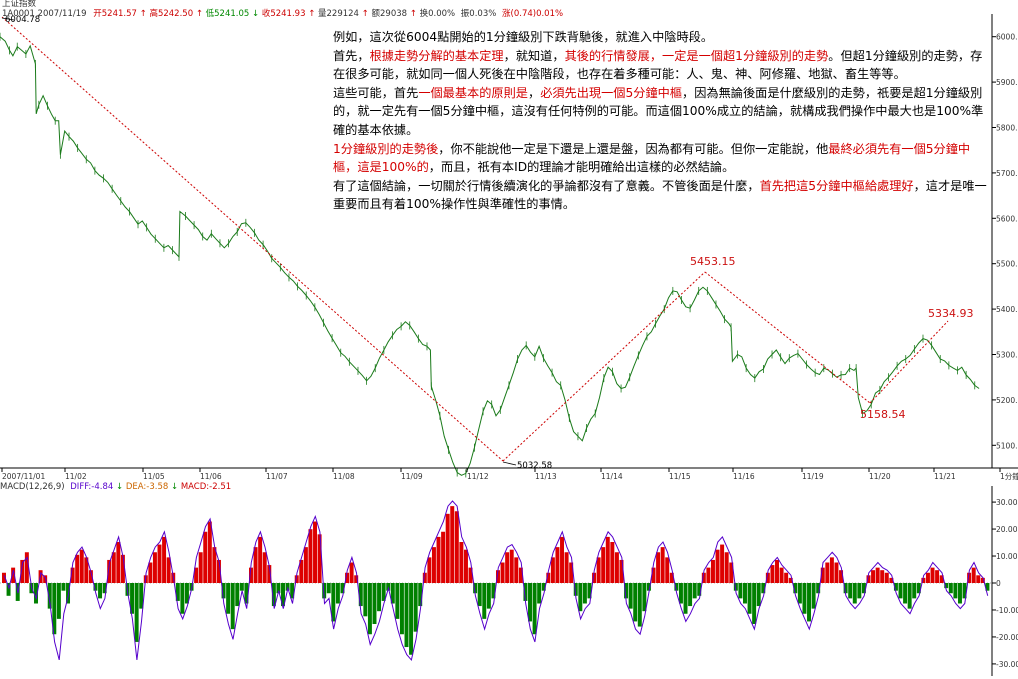 The width and height of the screenshot is (1018, 679). I want to click on macd-y-tick-label: 0, so click(998, 583).